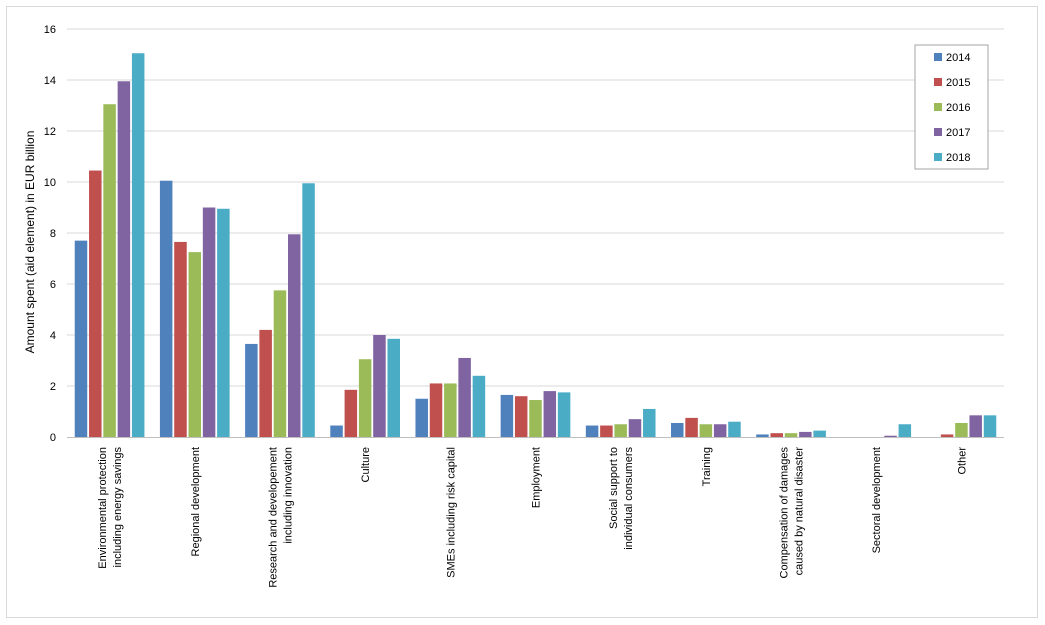 The width and height of the screenshot is (1045, 625). I want to click on y-tick-label: 0, so click(53, 438).